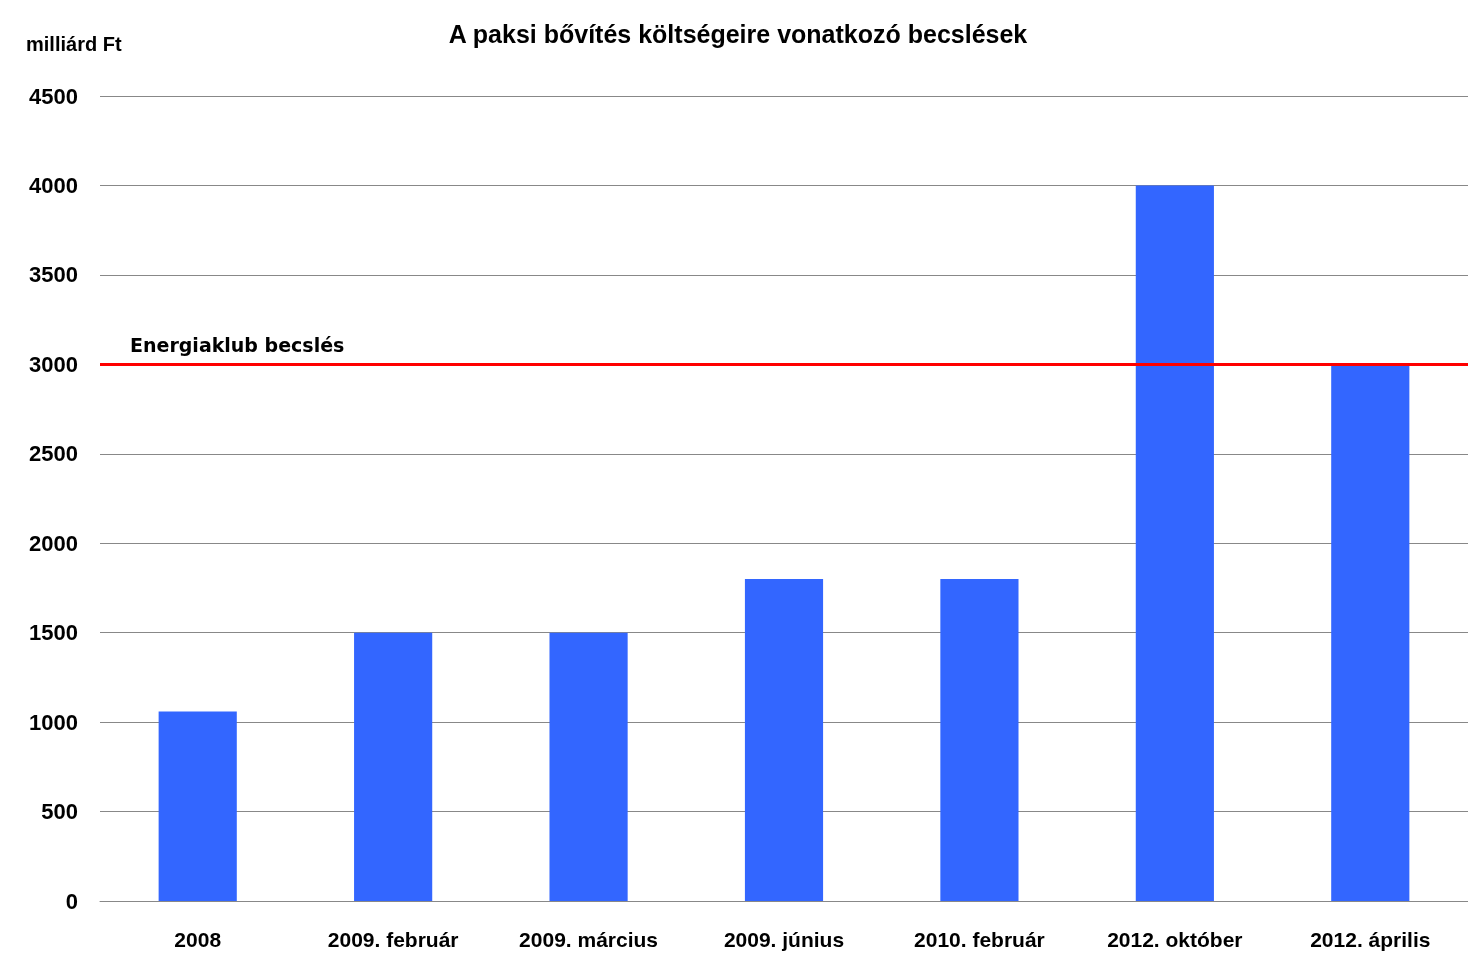 The height and width of the screenshot is (978, 1479). Describe the element at coordinates (979, 939) in the screenshot. I see `x-tick-label: 2010. február` at that location.